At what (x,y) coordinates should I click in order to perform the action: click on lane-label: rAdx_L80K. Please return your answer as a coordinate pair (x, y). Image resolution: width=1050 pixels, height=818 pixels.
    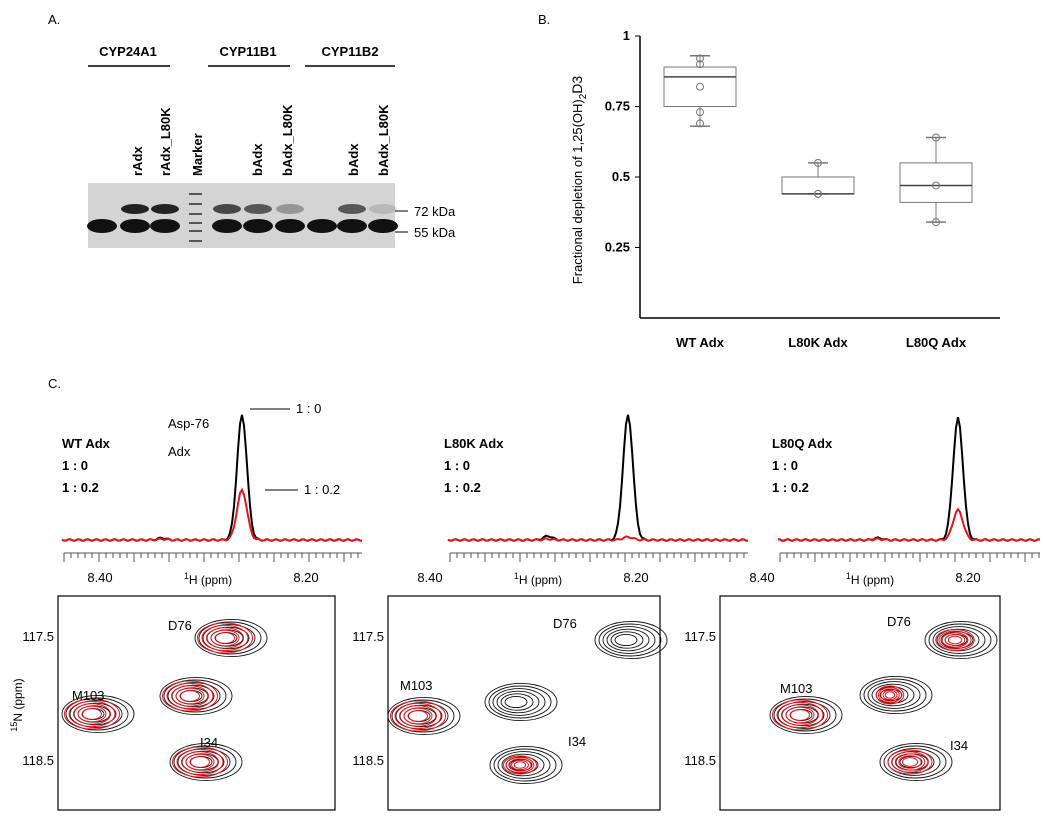
    Looking at the image, I should click on (165, 141).